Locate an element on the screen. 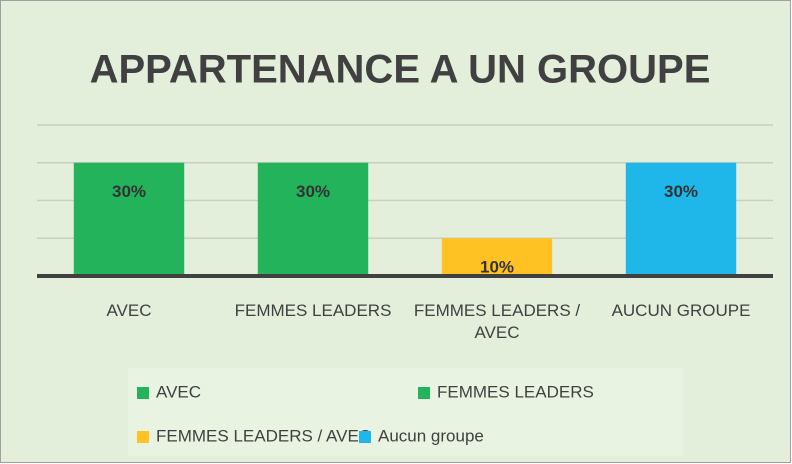 Image resolution: width=792 pixels, height=464 pixels. x-tick-label: AUCUN GROUPE is located at coordinates (681, 310).